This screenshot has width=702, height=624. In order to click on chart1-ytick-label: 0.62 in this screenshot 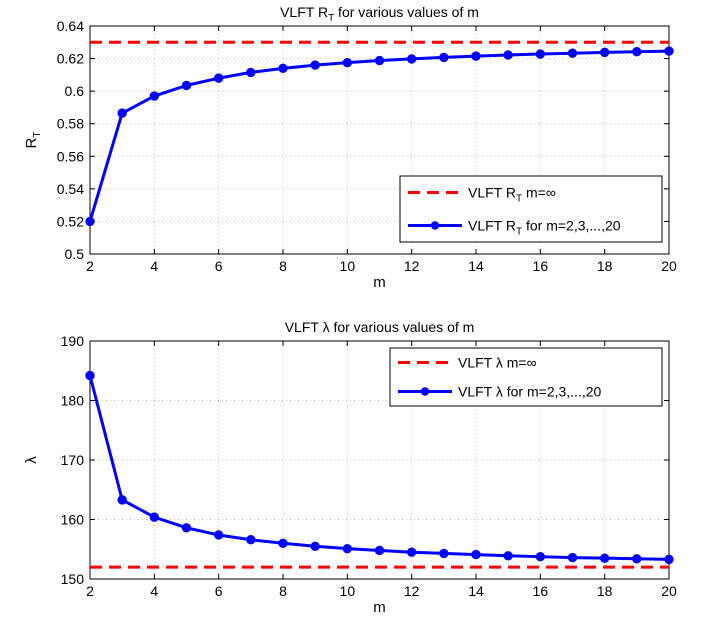, I will do `click(70, 59)`.